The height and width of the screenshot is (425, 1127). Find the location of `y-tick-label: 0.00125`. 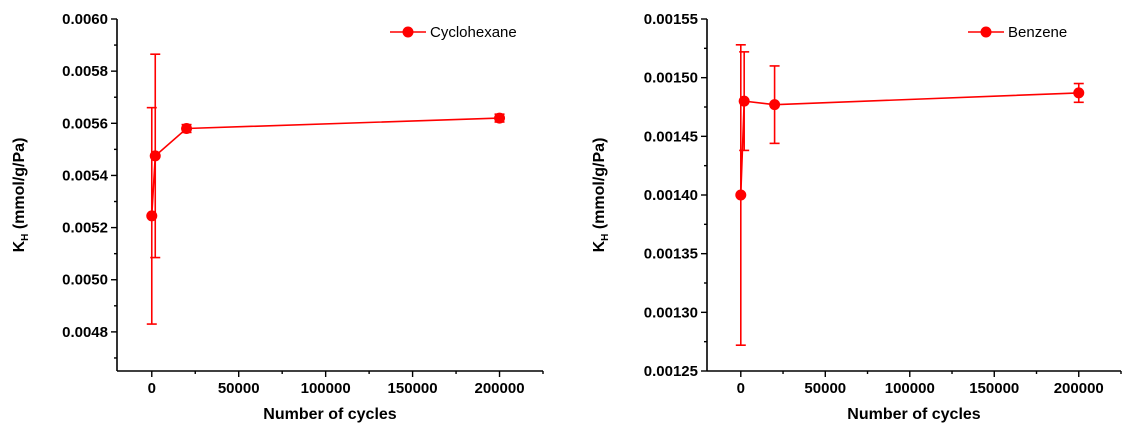

y-tick-label: 0.00125 is located at coordinates (671, 371).